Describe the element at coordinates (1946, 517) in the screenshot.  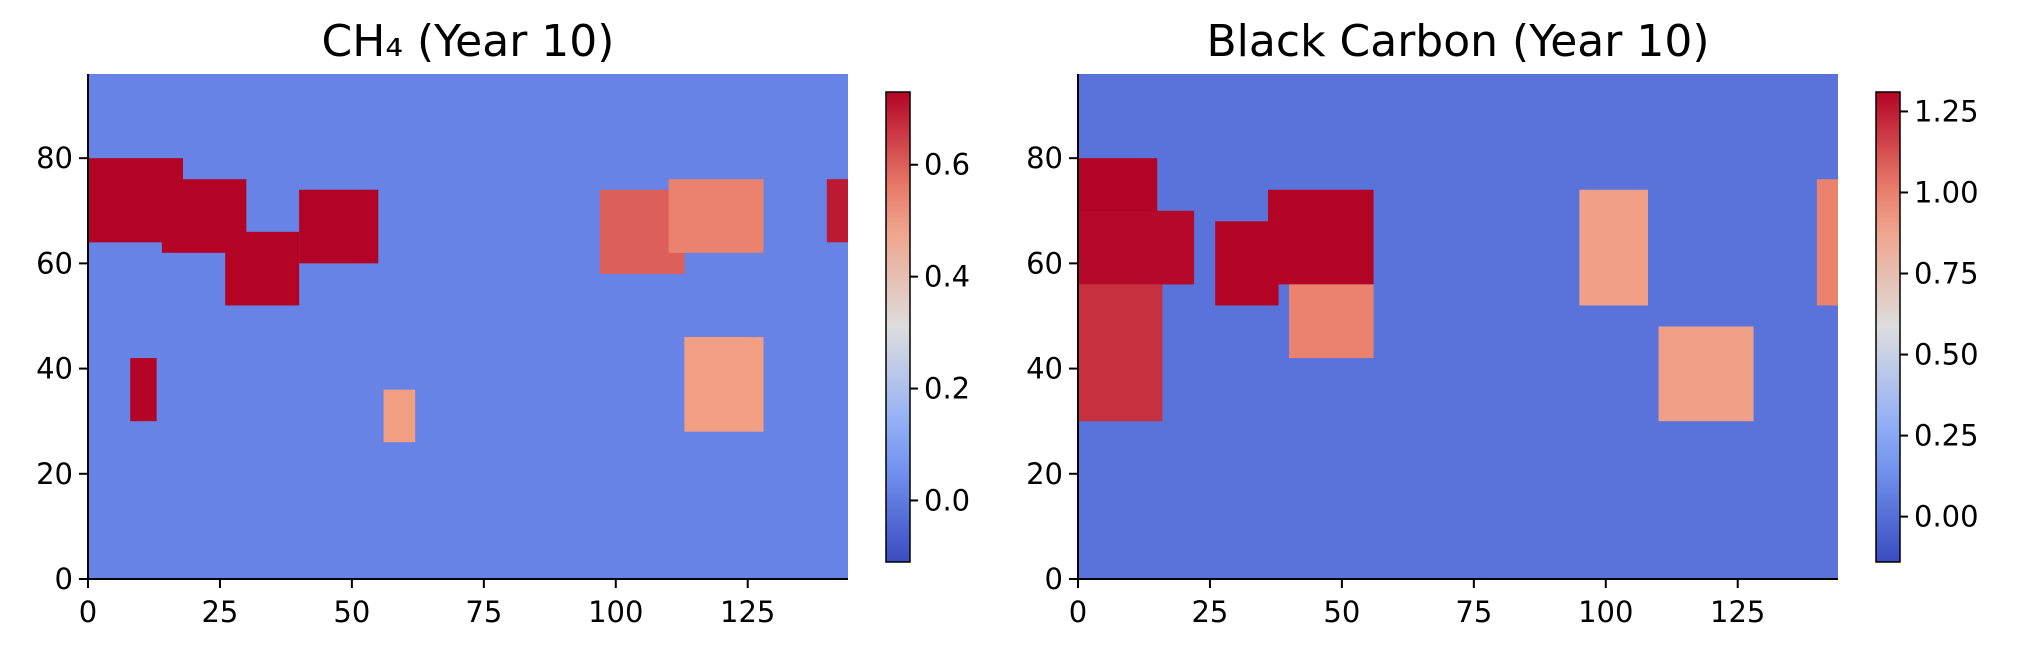
I see `colorbar-tick-label: 0.00` at that location.